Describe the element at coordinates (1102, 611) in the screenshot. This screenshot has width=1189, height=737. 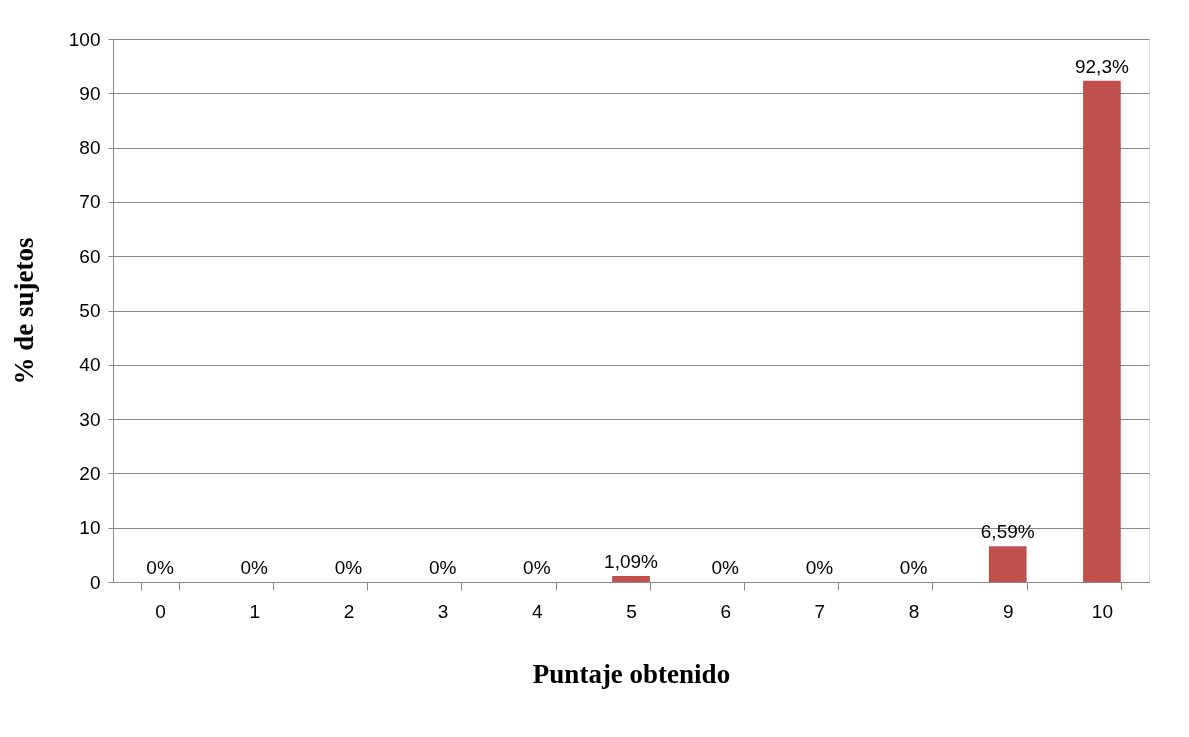
I see `x-tick-label: 10` at that location.